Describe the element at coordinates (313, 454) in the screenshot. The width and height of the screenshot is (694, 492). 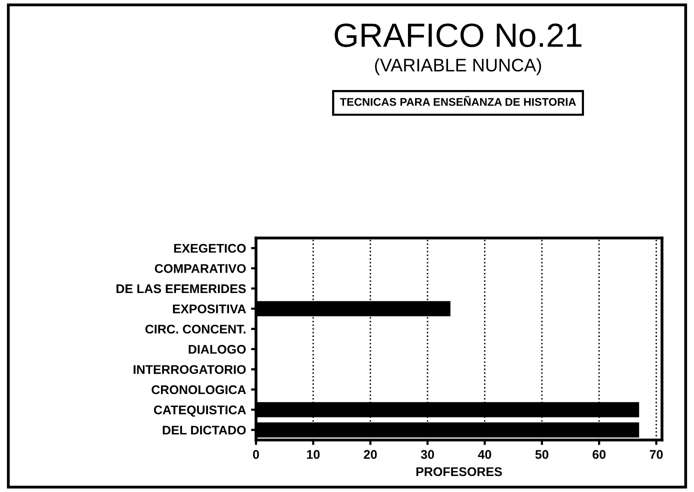
I see `x-tick-label: 10` at that location.